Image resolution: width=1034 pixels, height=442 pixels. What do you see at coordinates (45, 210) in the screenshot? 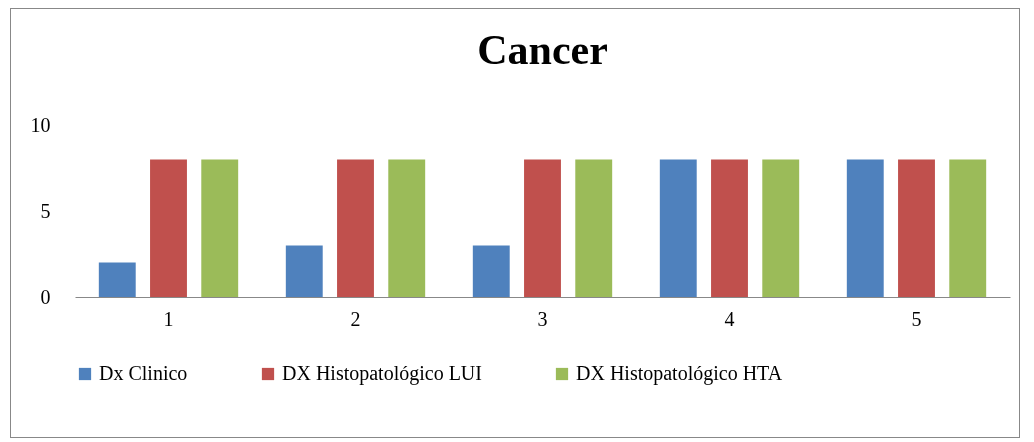
I see `y-tick-label: 5` at bounding box center [45, 210].